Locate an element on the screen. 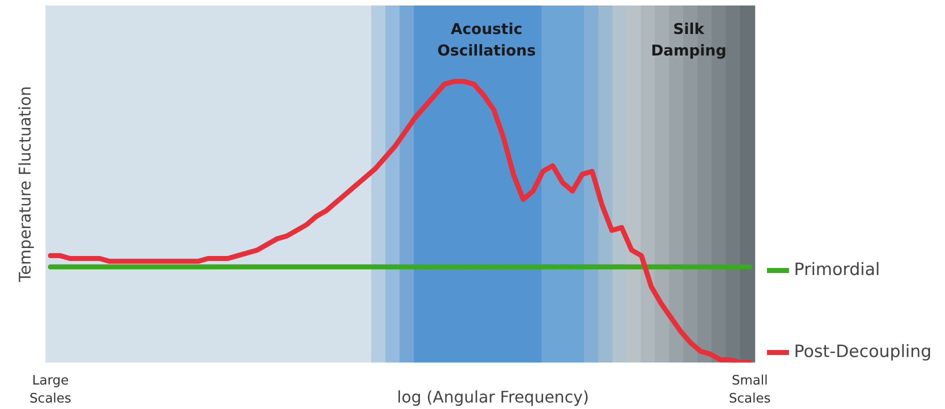 The image size is (945, 409). y-axis-title: Temperature Fluctuation is located at coordinates (25, 184).